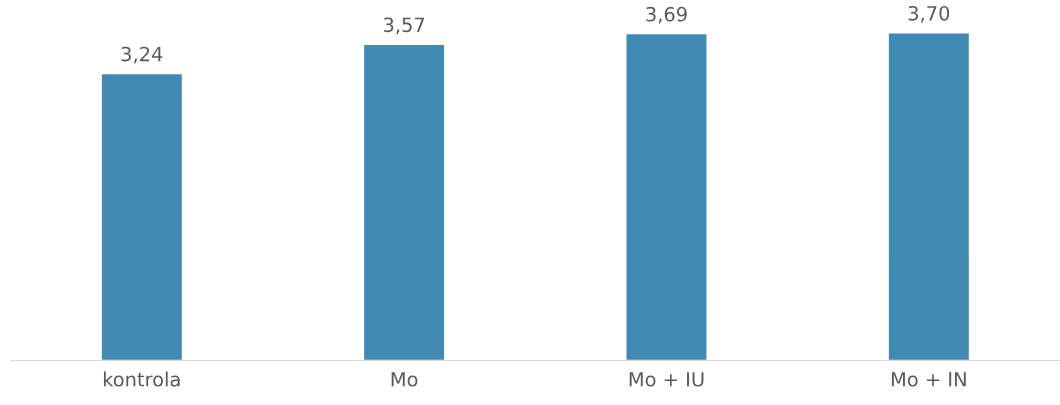 Image resolution: width=1060 pixels, height=405 pixels. What do you see at coordinates (404, 379) in the screenshot?
I see `x-tick-label: Mo` at bounding box center [404, 379].